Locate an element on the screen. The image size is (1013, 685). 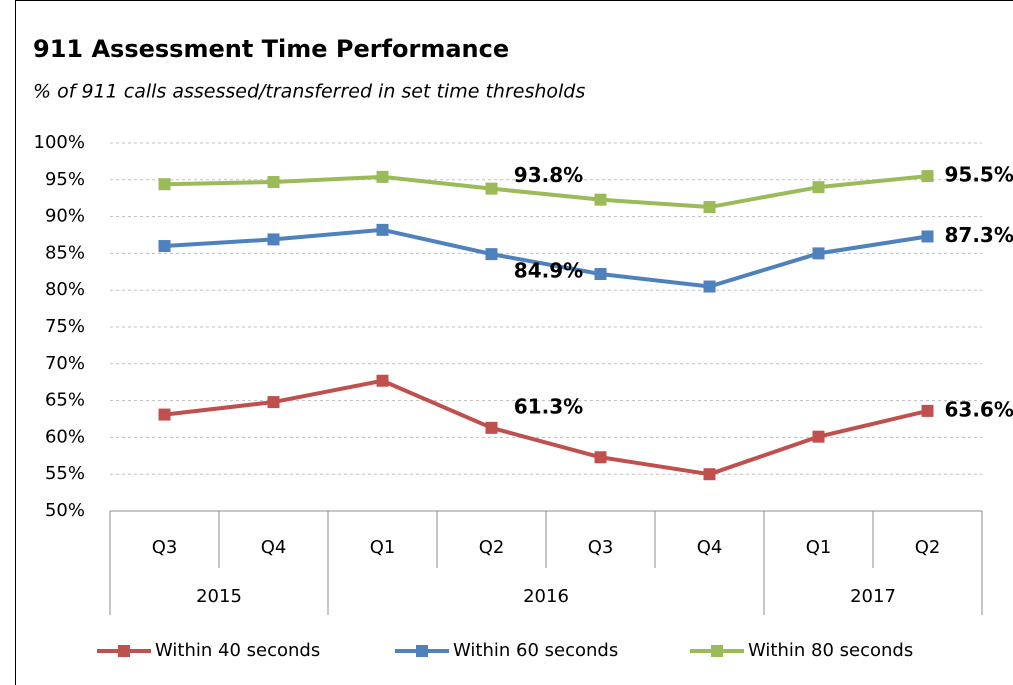
data-label: 84.9% is located at coordinates (548, 271).